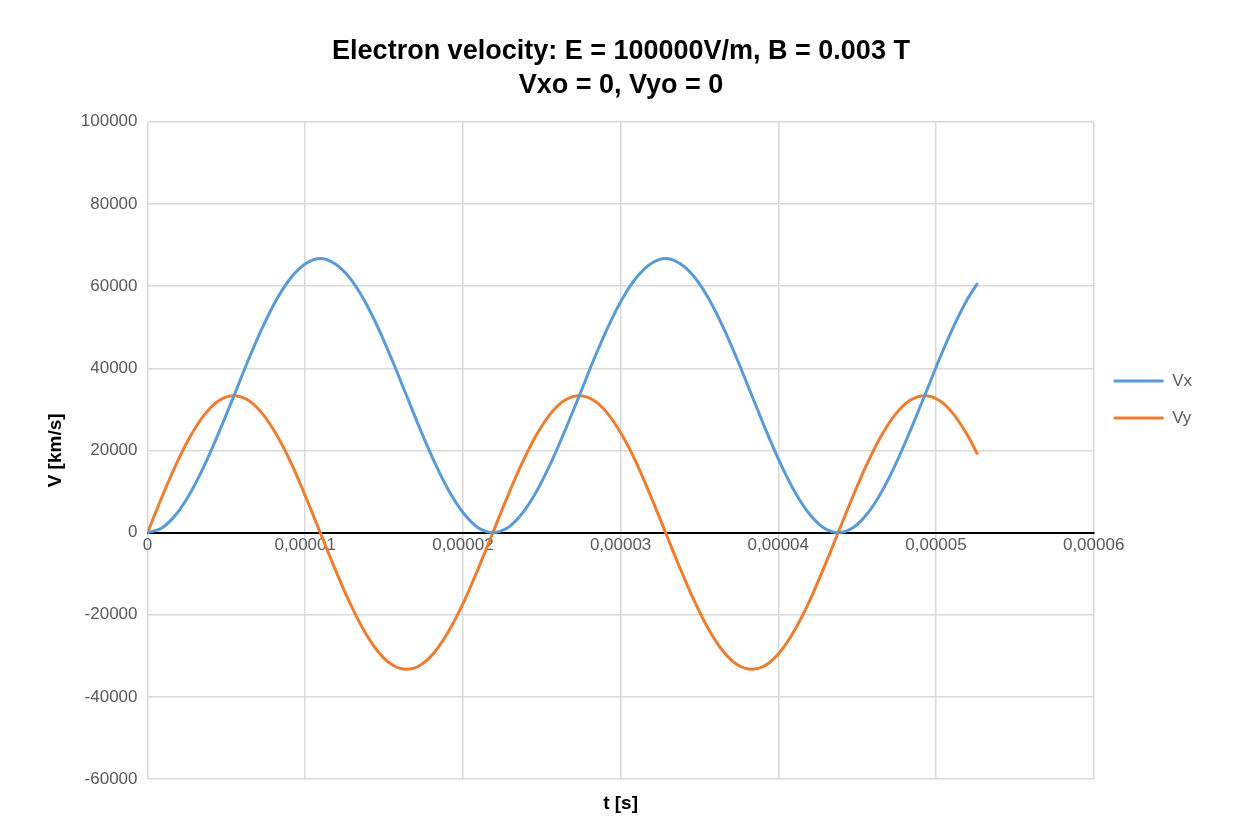  Describe the element at coordinates (147, 545) in the screenshot. I see `x-tick-label: 0` at that location.